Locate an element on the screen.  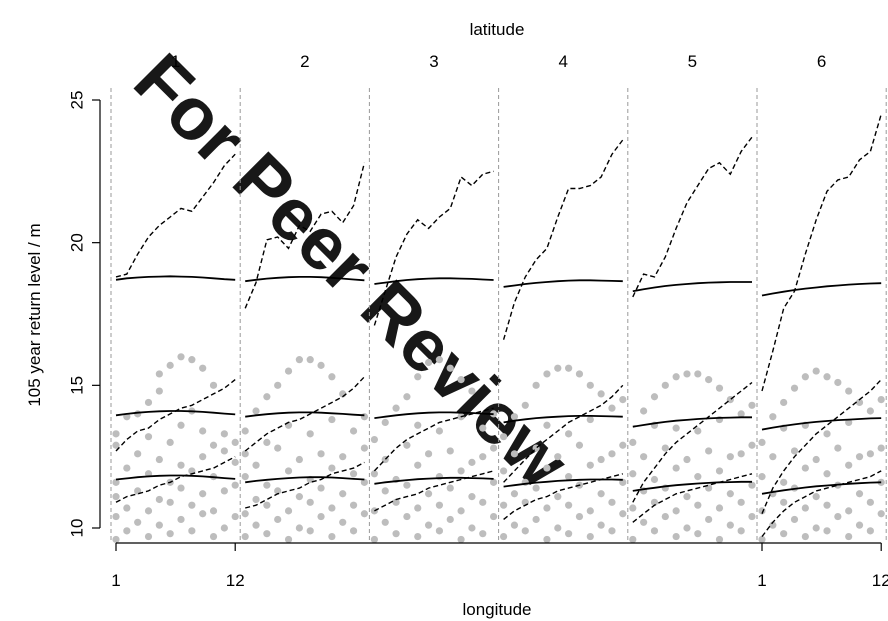
latitude-label: 4 is located at coordinates (562, 61).